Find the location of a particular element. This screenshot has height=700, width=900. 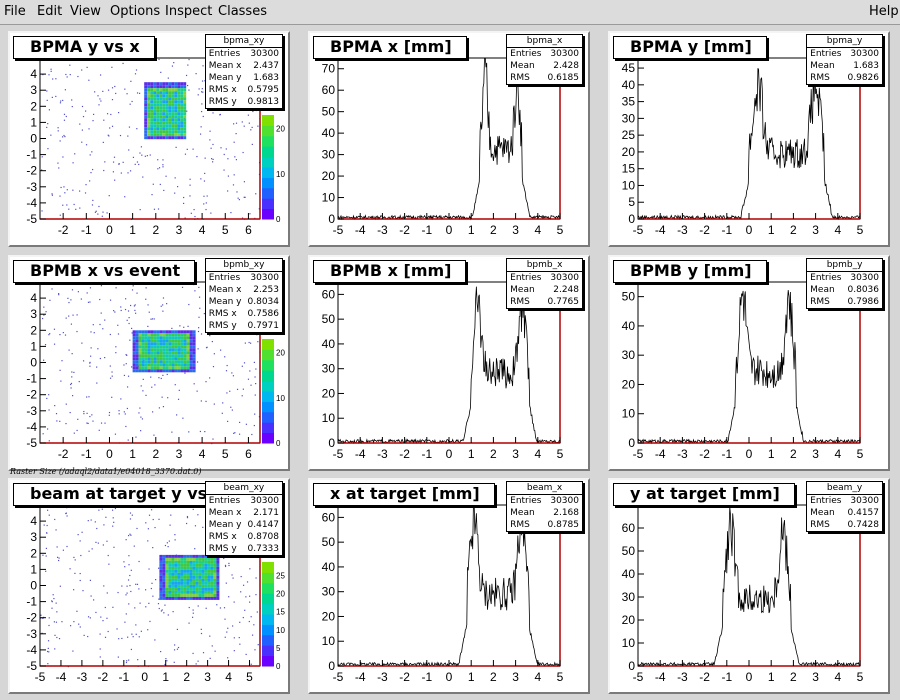

heatmap-cells is located at coordinates (150, 586).